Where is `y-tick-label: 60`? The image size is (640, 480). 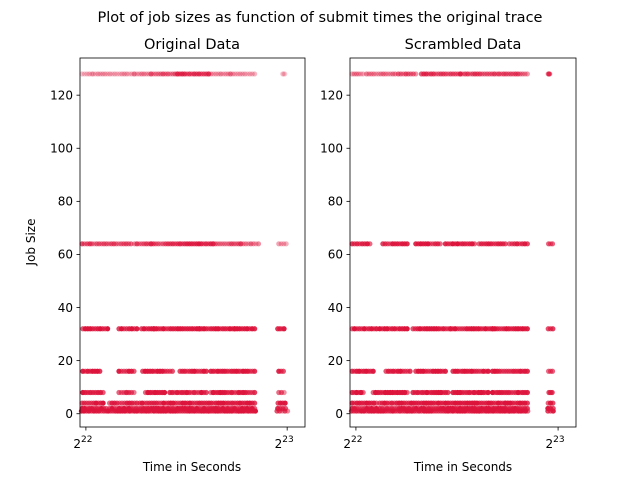 y-tick-label: 60 is located at coordinates (65, 255).